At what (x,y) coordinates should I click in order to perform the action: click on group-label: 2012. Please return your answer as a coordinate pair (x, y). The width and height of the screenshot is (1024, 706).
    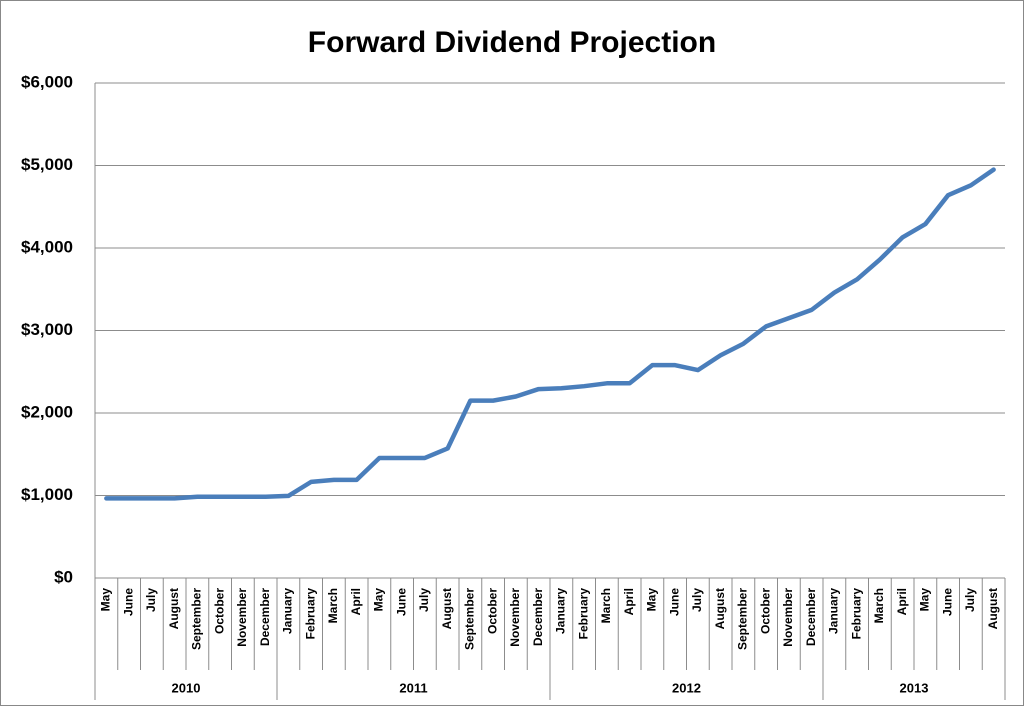
    Looking at the image, I should click on (686, 687).